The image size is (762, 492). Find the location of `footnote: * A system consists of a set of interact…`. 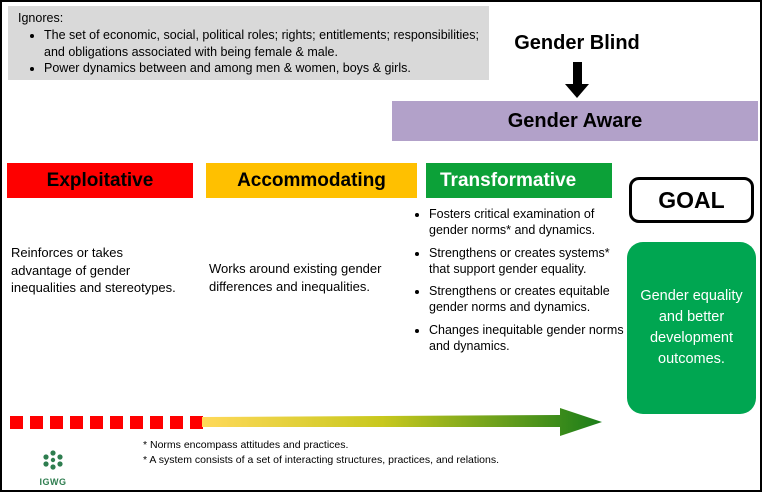

footnote: * A system consists of a set of interact… is located at coordinates (321, 460).